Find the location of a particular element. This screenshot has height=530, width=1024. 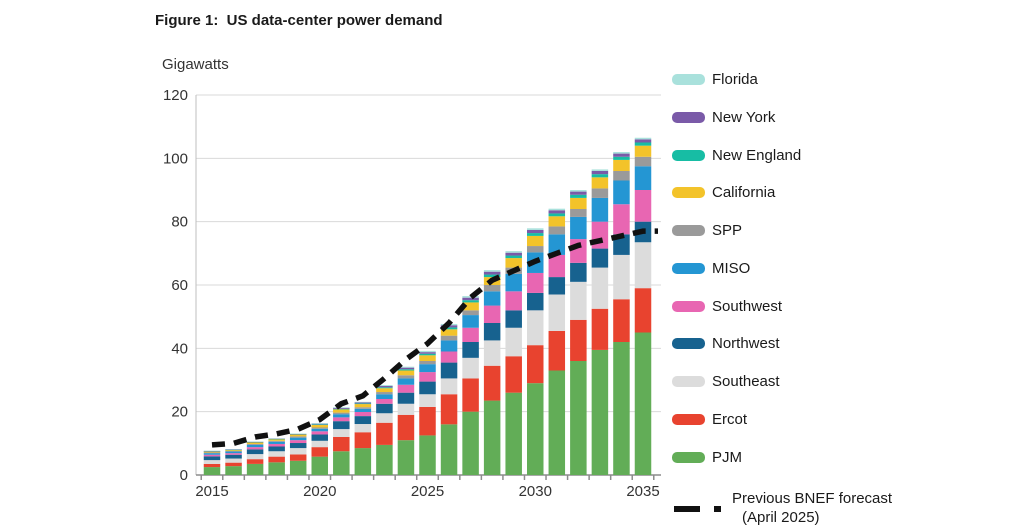

legend-item-southeast: Southeast is located at coordinates (726, 381).